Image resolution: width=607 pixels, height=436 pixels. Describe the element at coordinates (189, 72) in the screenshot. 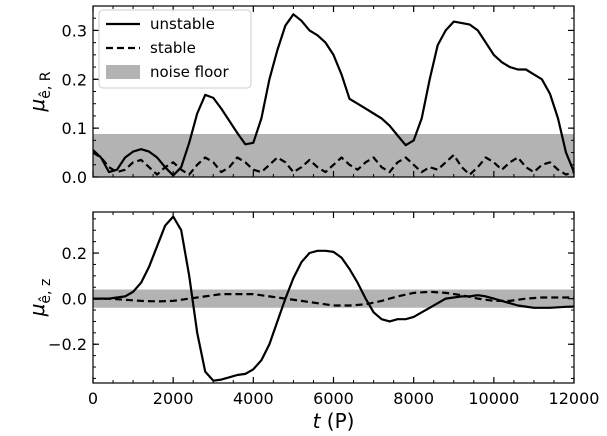

I see `legend-label: noise floor` at that location.